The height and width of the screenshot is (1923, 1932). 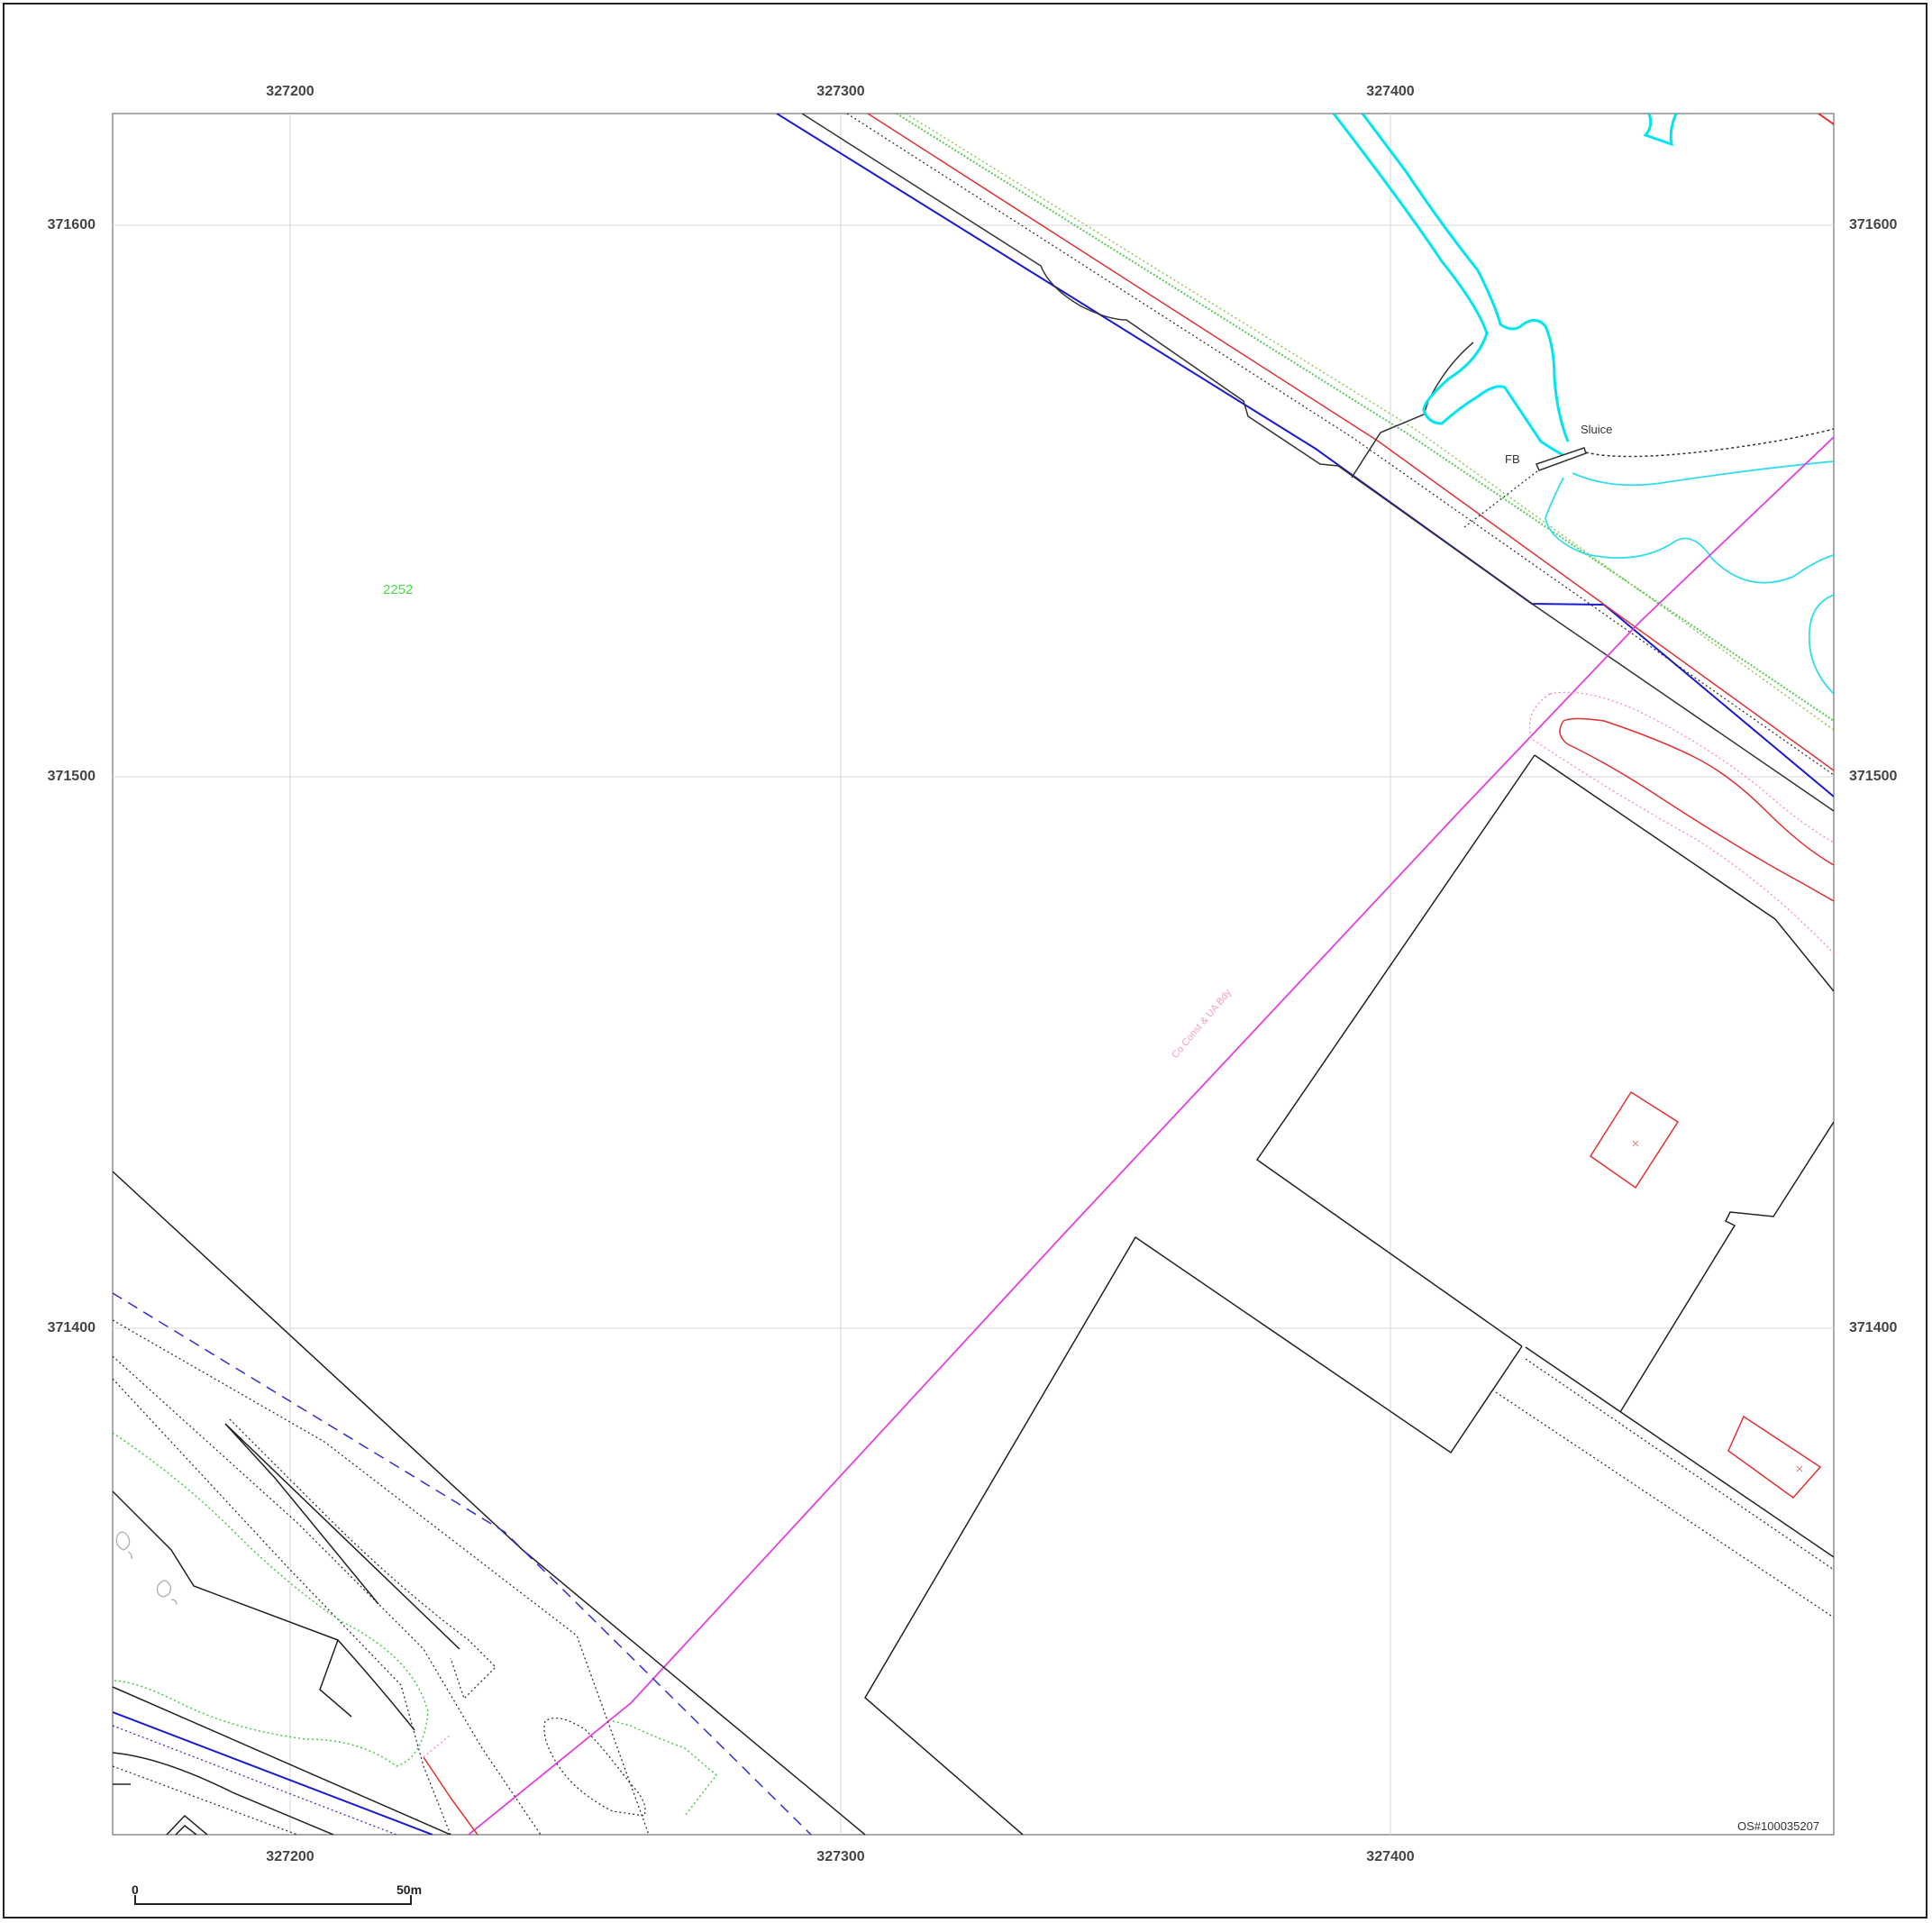 I want to click on southwest-road-corridor, so click(x=489, y=1503).